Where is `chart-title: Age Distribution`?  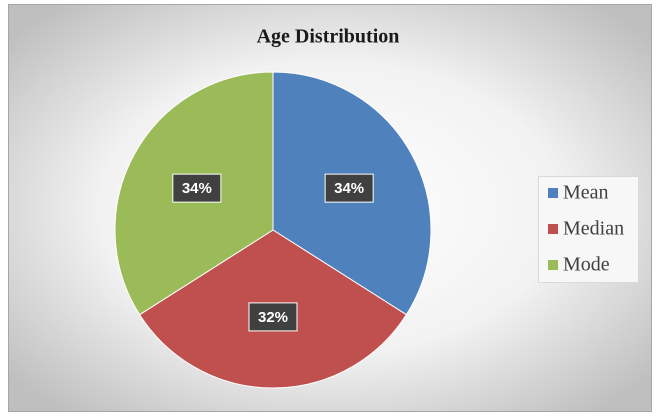
chart-title: Age Distribution is located at coordinates (328, 37).